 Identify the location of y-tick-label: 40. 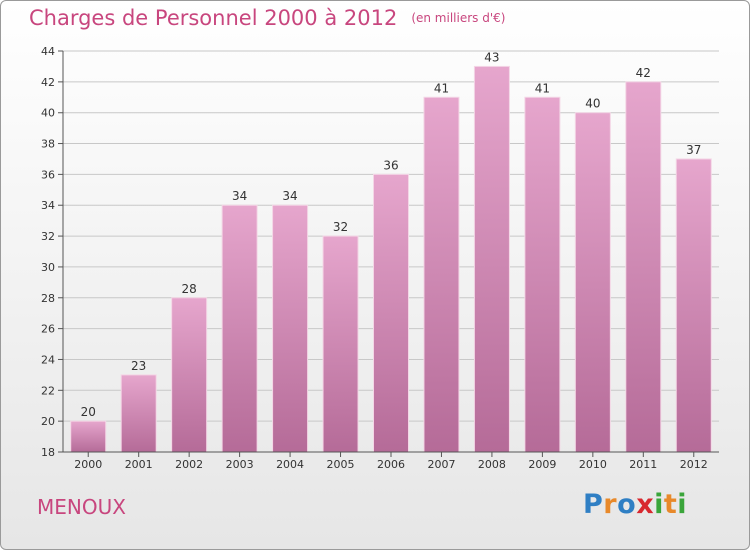
(48, 113).